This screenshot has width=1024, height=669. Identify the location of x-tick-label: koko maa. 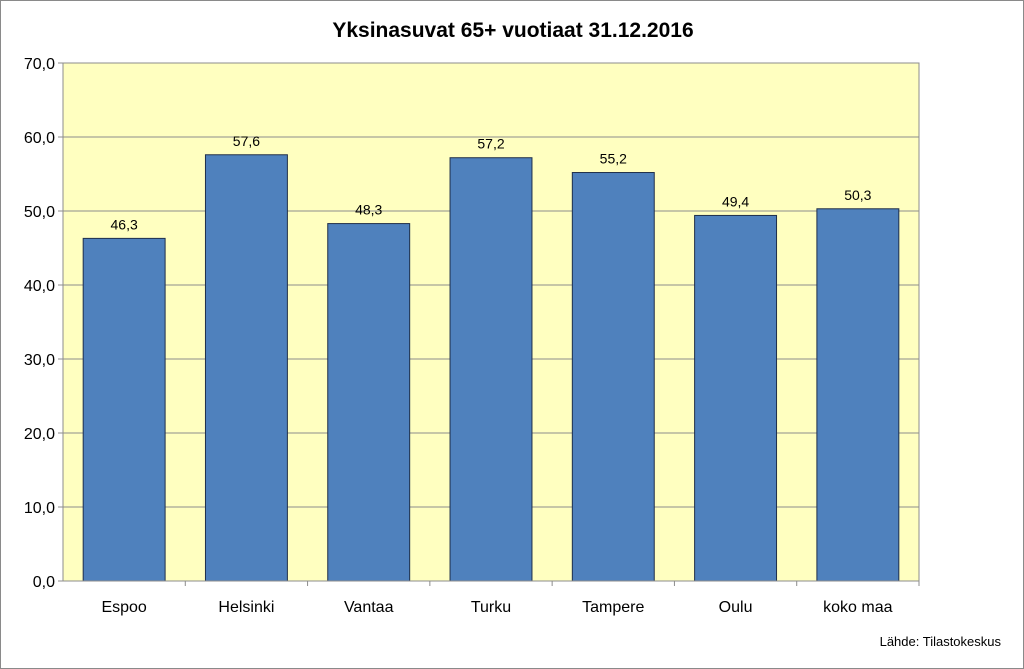
(857, 607).